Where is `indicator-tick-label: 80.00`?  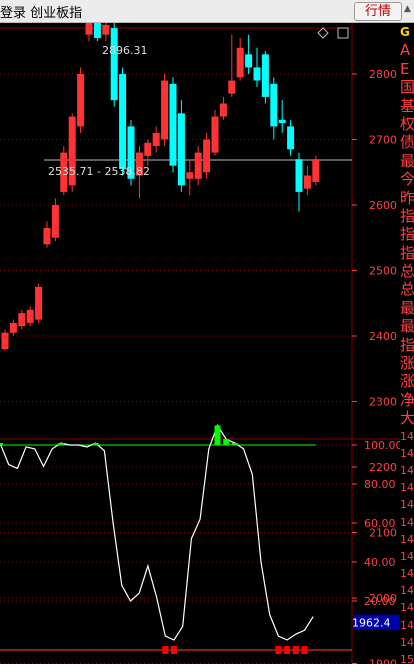
indicator-tick-label: 80.00 is located at coordinates (380, 484).